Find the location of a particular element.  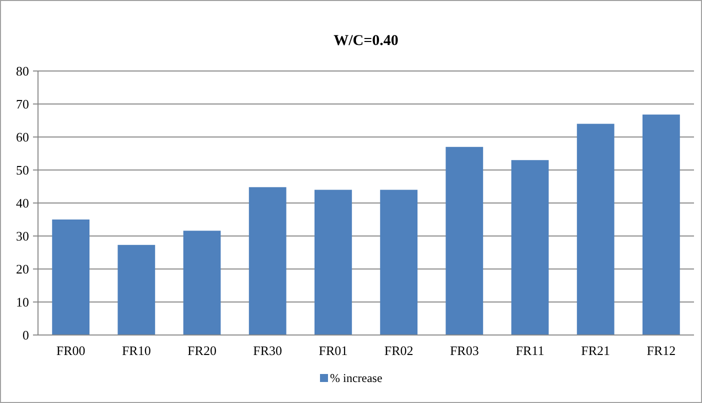

y-tick-label: 30 is located at coordinates (22, 236).